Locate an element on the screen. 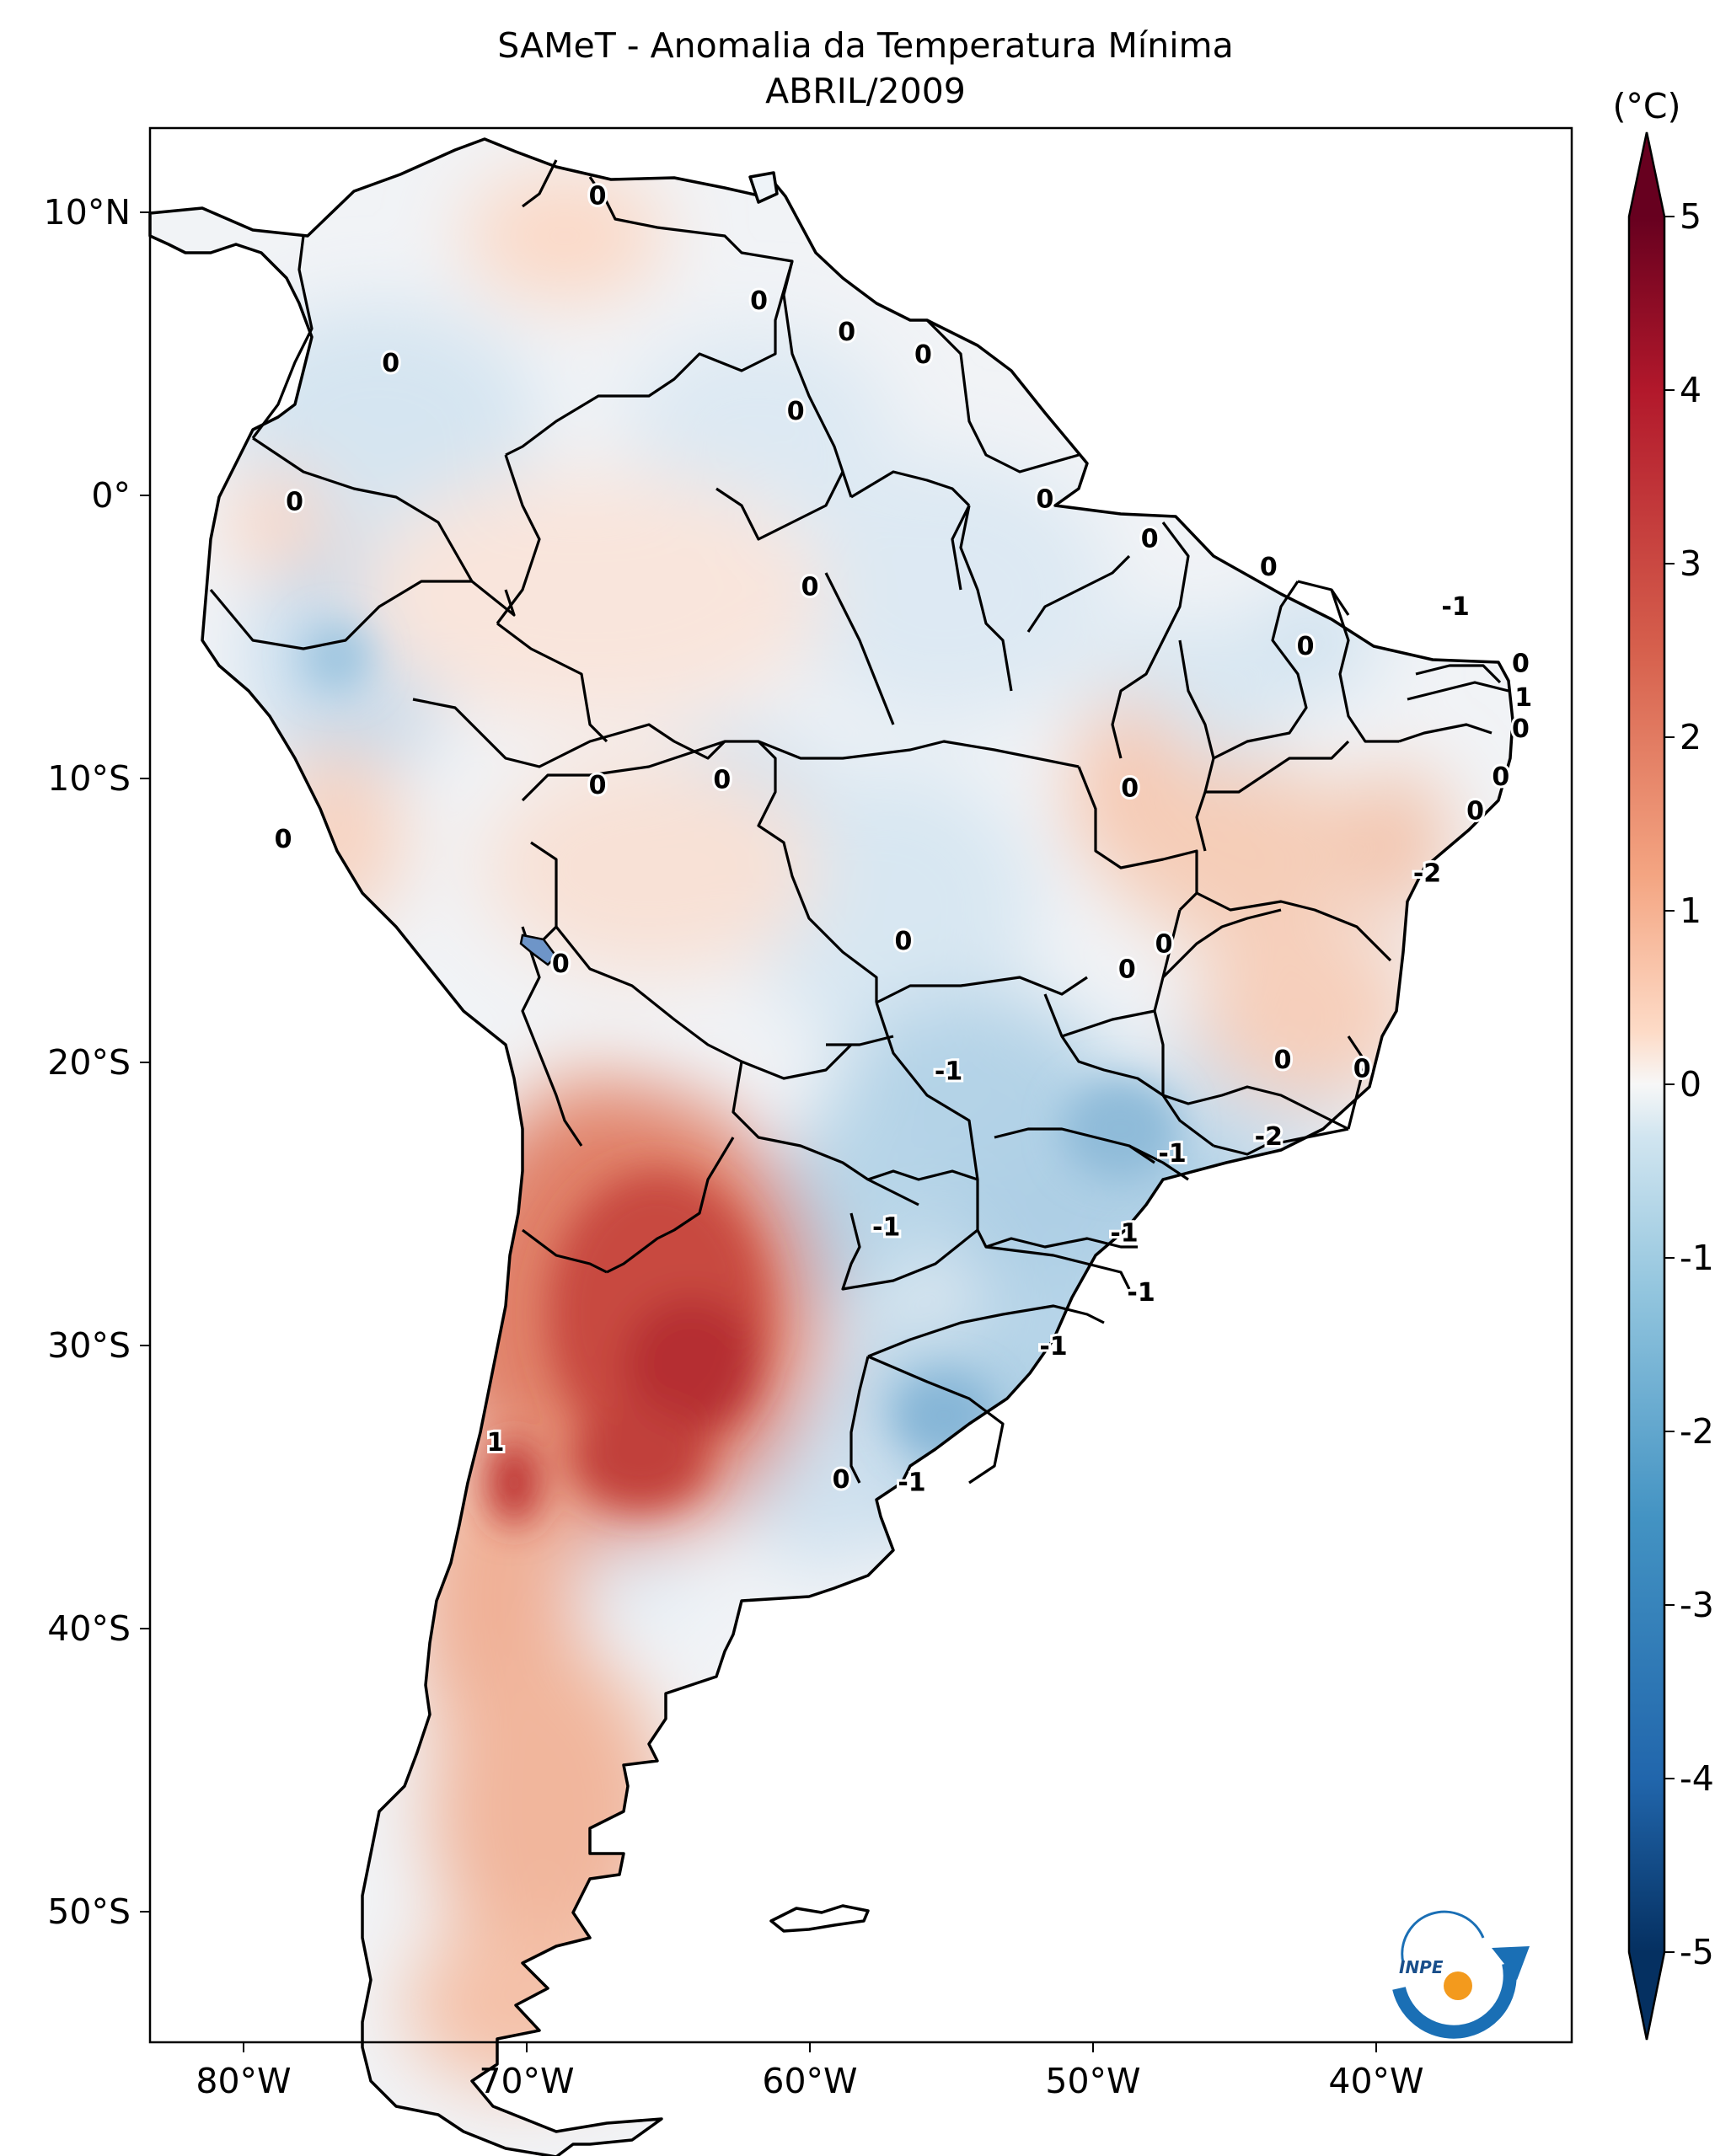 The width and height of the screenshot is (1731, 2156). lon-label: 40°W is located at coordinates (1375, 2081).